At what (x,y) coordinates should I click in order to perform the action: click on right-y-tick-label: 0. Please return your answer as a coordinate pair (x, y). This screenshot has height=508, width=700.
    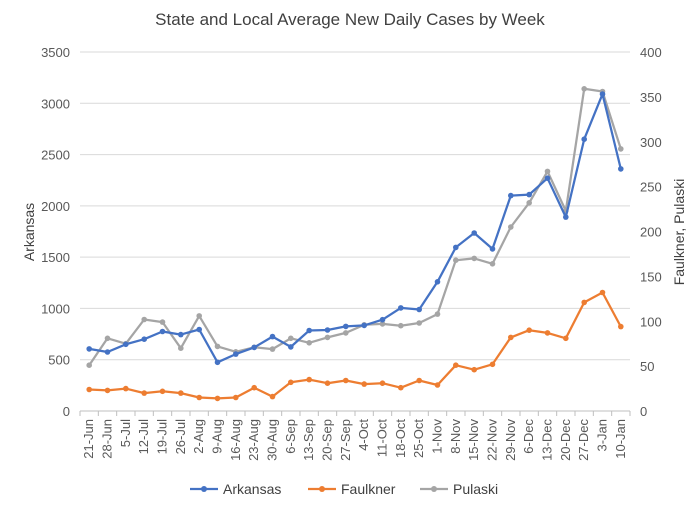
    Looking at the image, I should click on (643, 411).